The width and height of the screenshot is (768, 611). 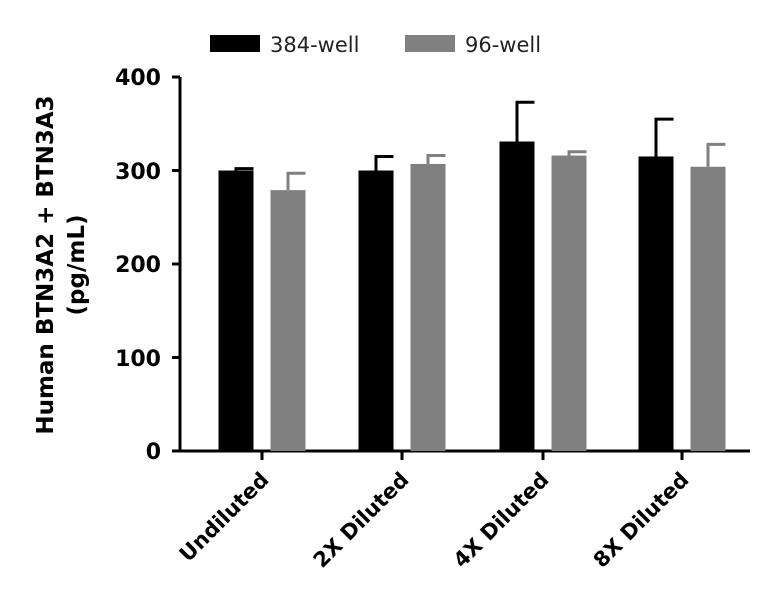 What do you see at coordinates (235, 43) in the screenshot?
I see `legend-swatch-384-well` at bounding box center [235, 43].